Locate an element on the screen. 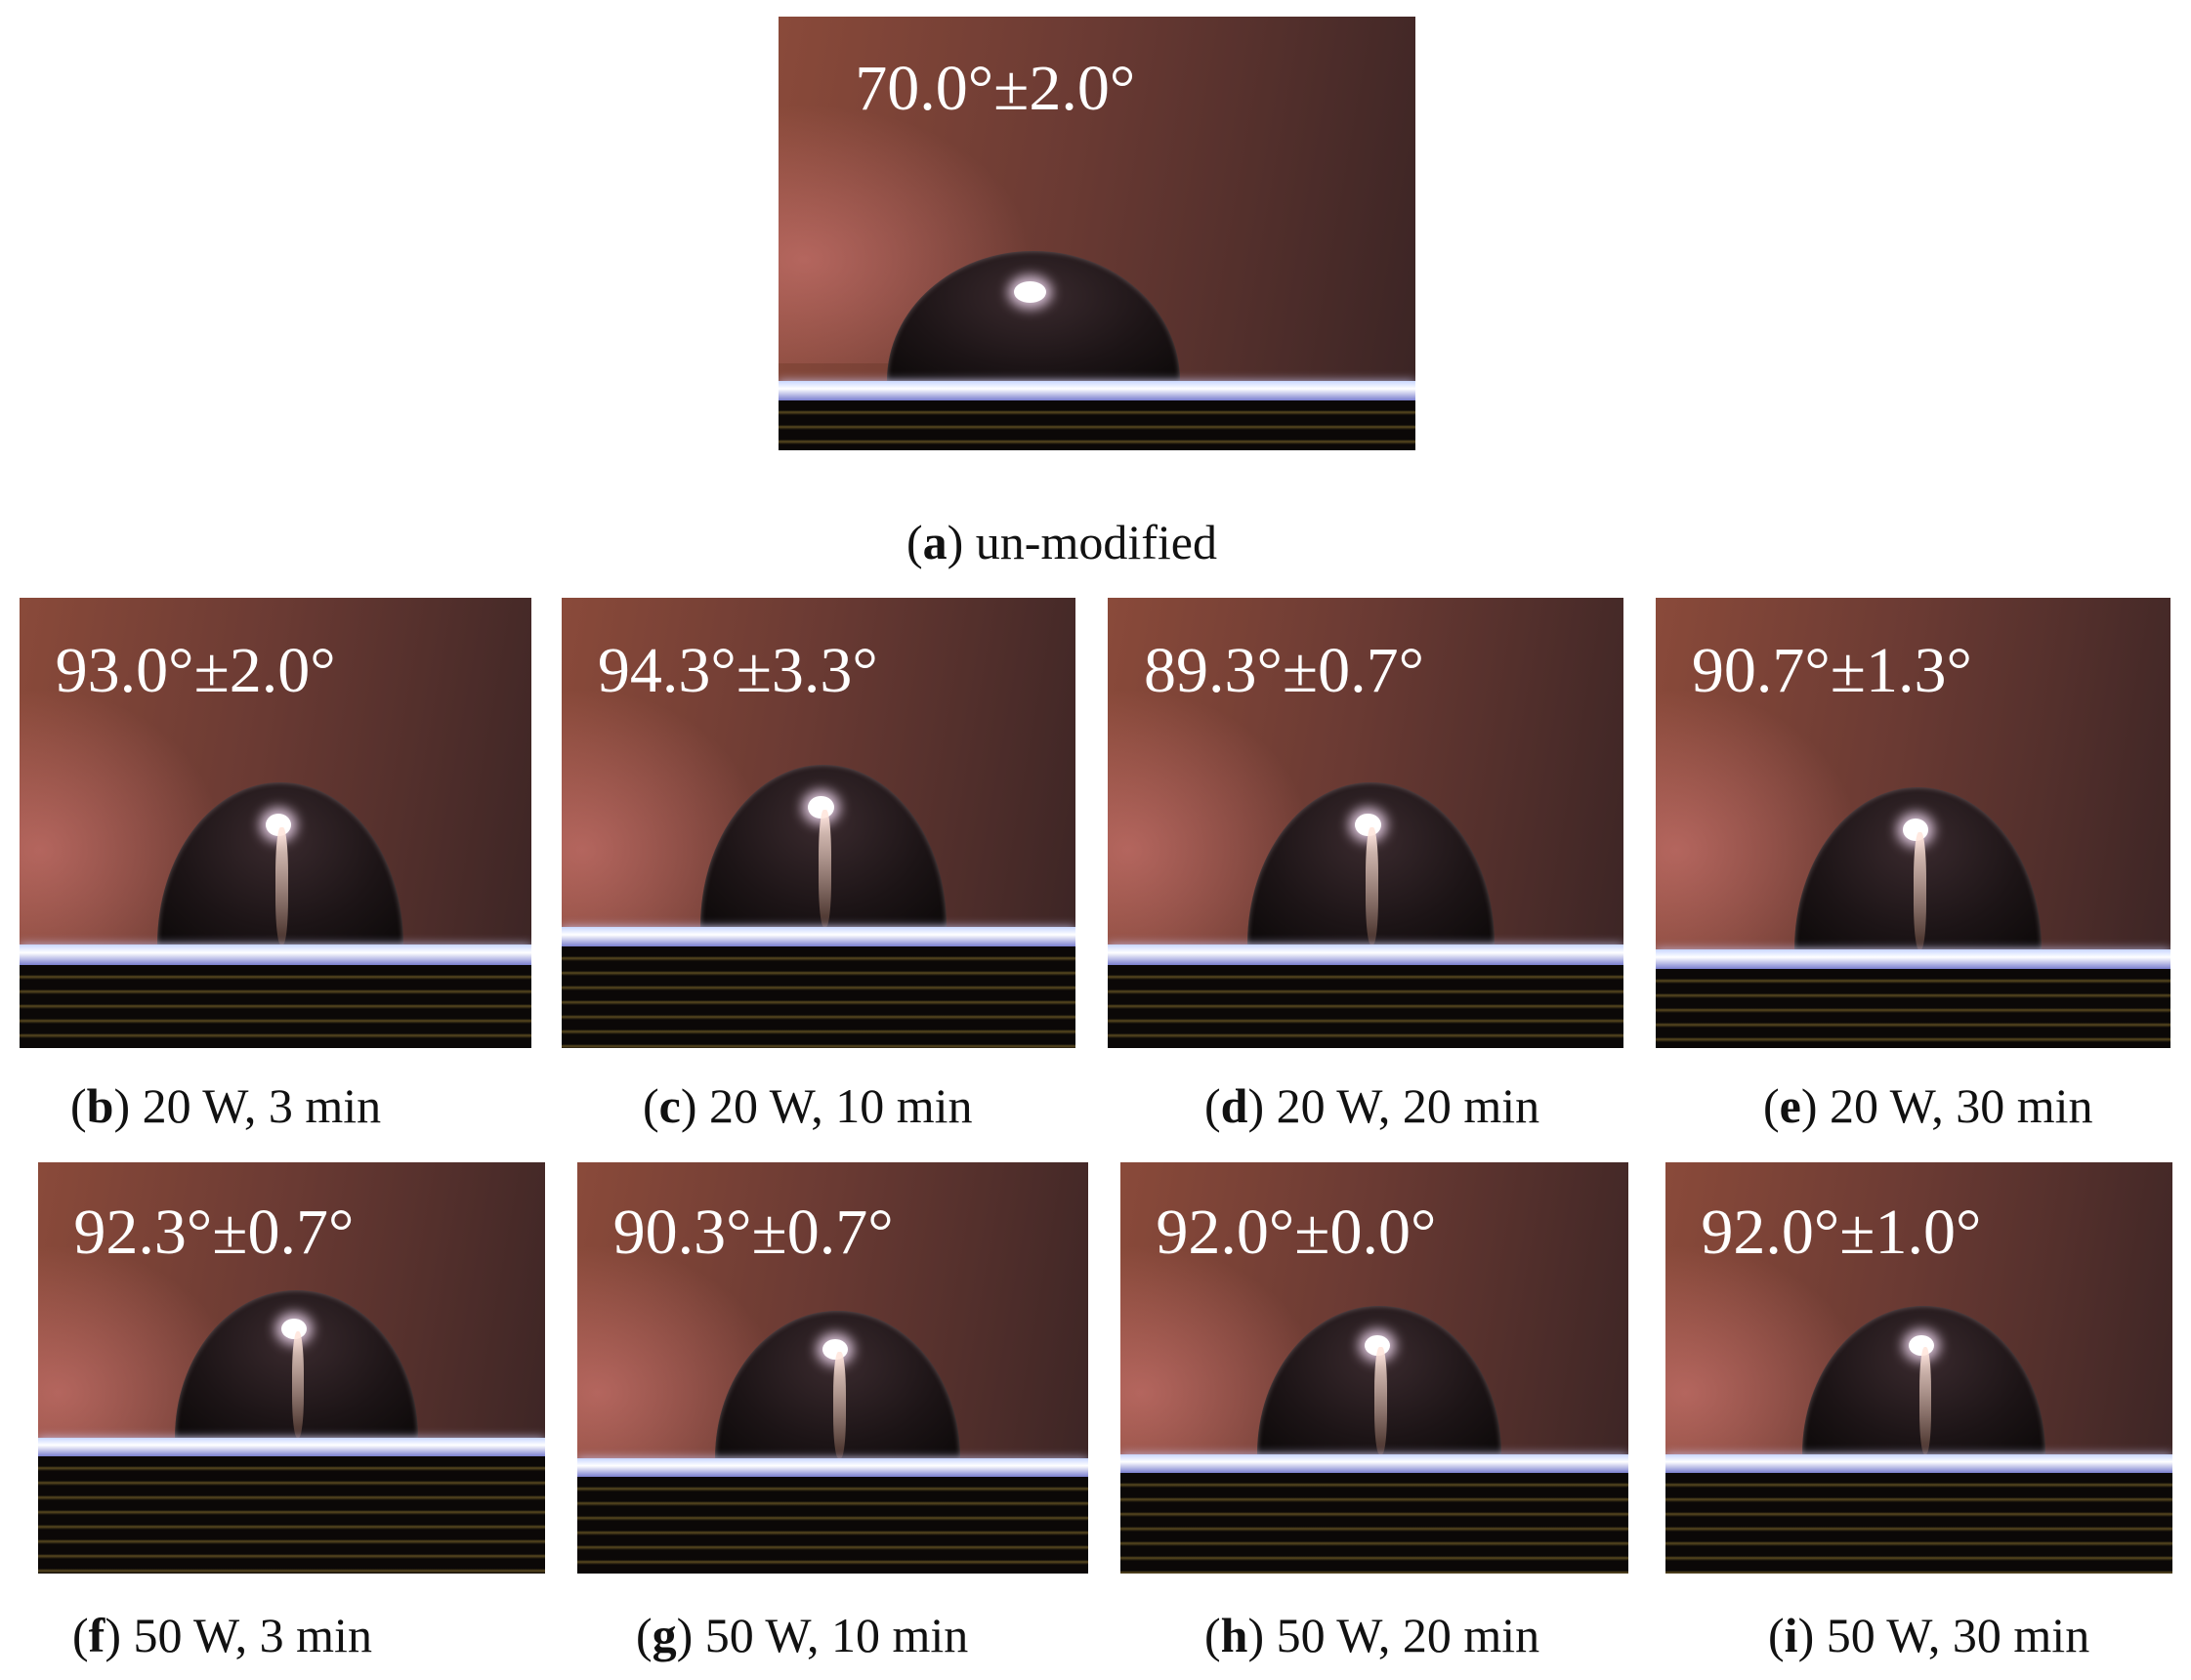 This screenshot has width=2191, height=1680. caption-text: ) 50 W, 30 min is located at coordinates (1944, 1635).